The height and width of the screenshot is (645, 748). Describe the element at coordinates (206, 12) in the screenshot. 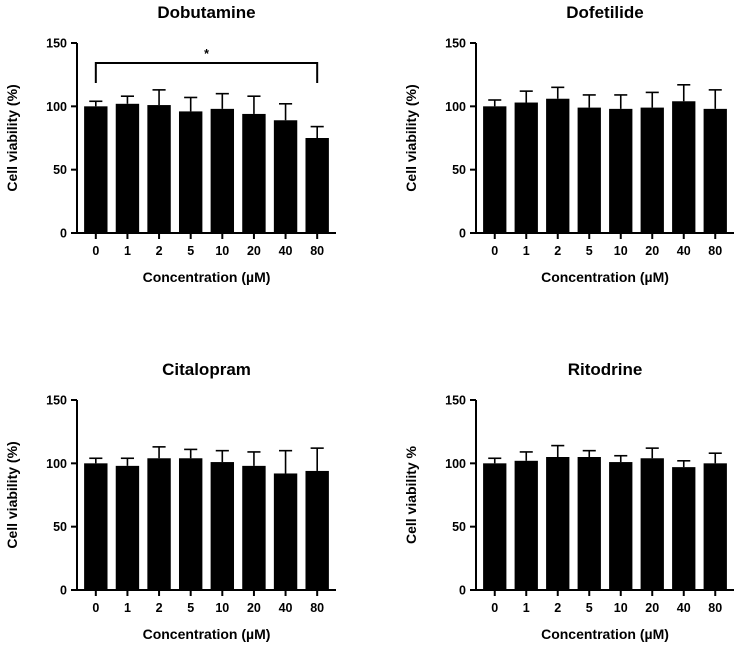

I see `chart-title: Dobutamine` at that location.